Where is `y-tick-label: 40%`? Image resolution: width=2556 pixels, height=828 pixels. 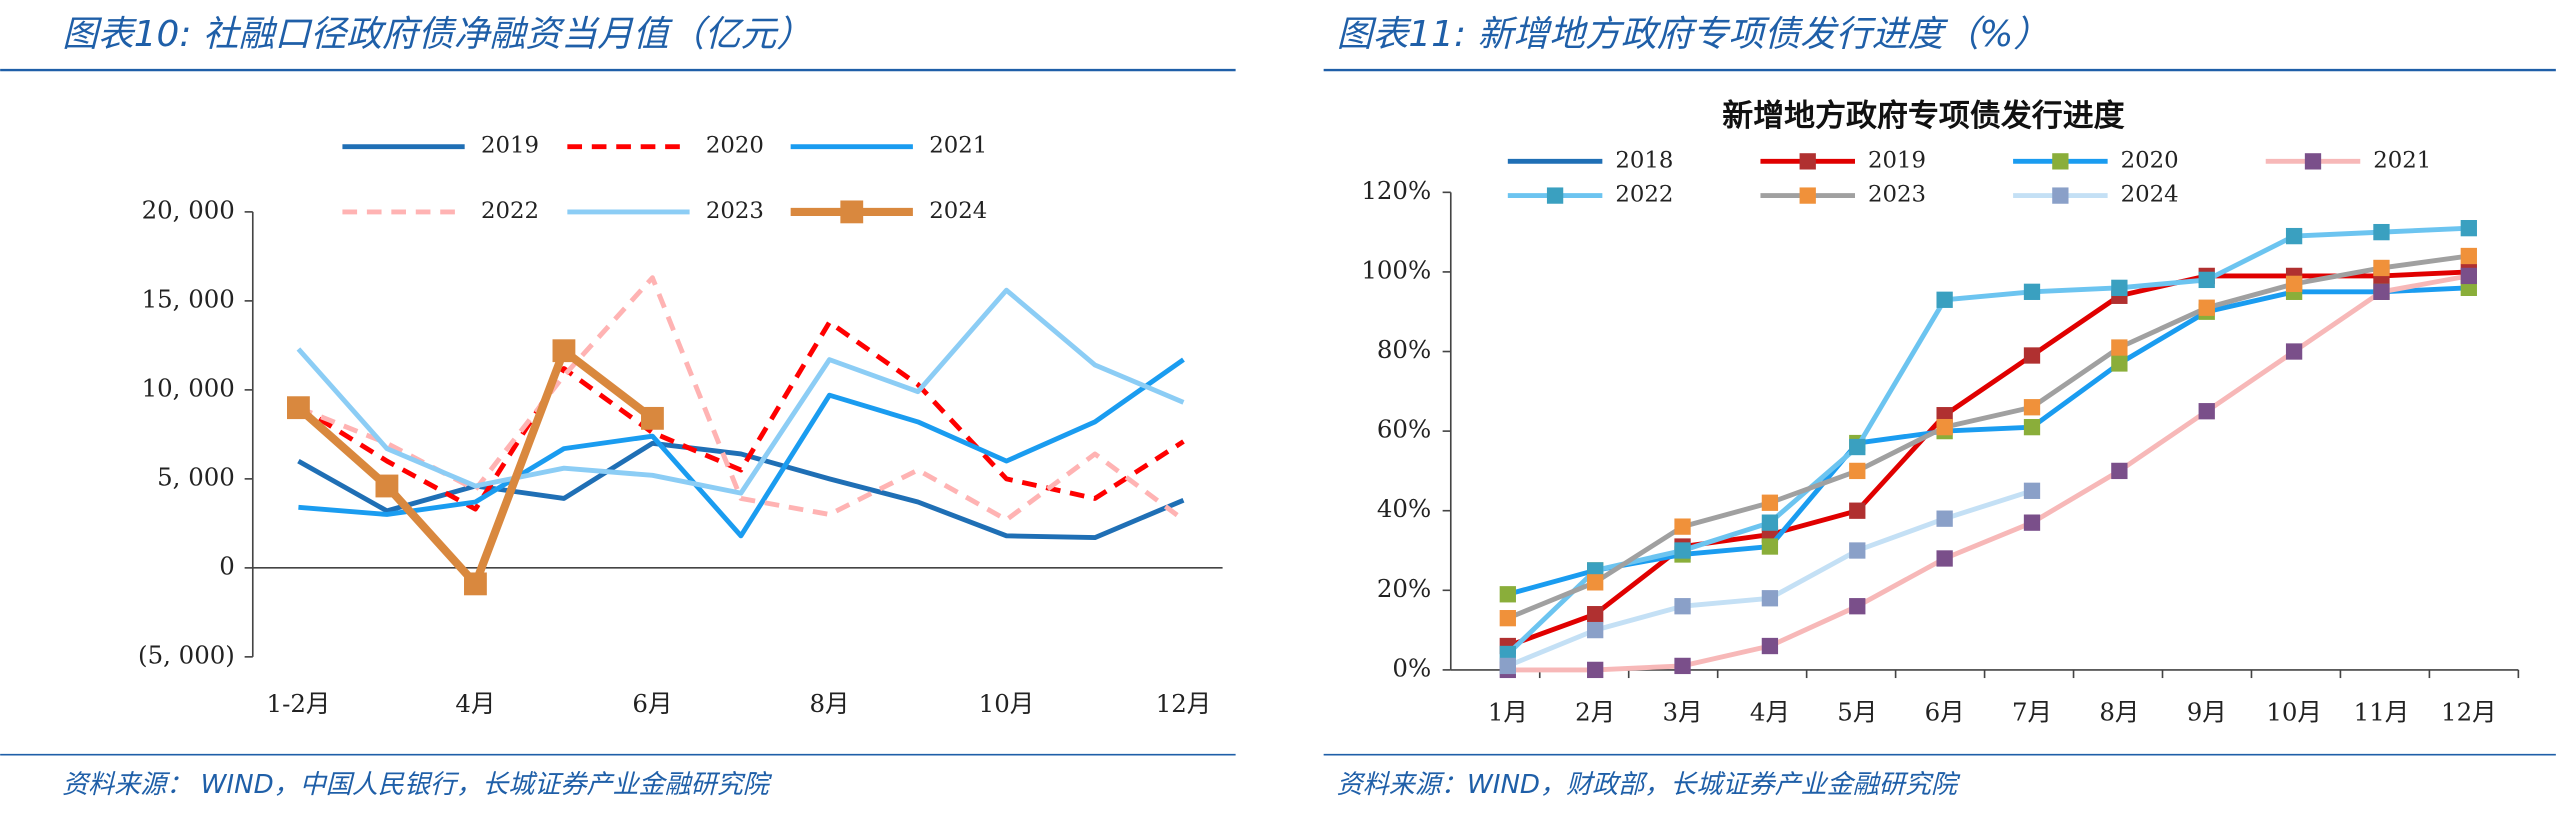 y-tick-label: 40% is located at coordinates (1404, 508).